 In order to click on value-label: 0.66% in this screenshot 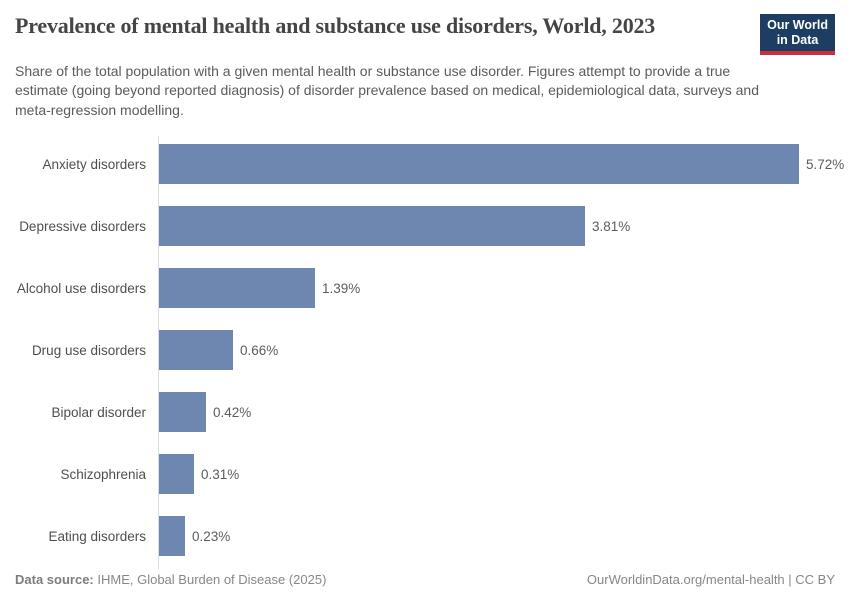, I will do `click(259, 350)`.